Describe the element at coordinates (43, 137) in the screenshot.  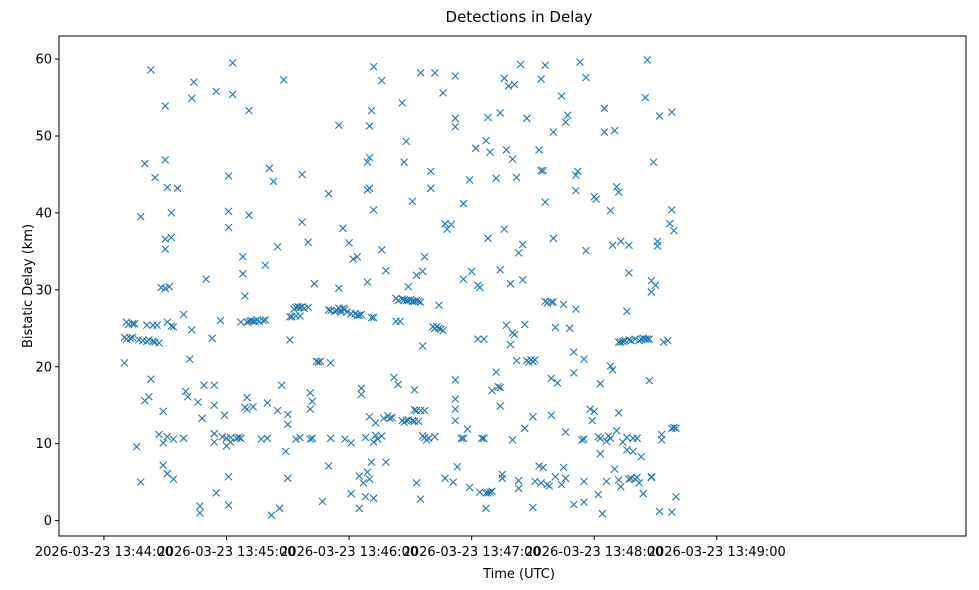
I see `y-tick-label: 50` at that location.